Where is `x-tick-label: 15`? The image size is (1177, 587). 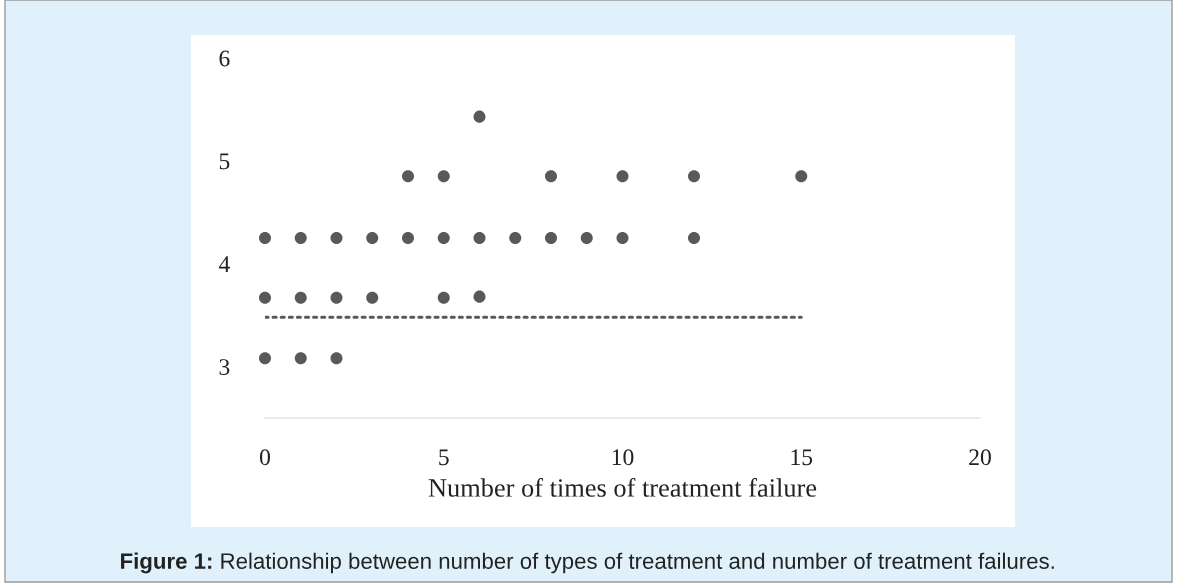
x-tick-label: 15 is located at coordinates (802, 457).